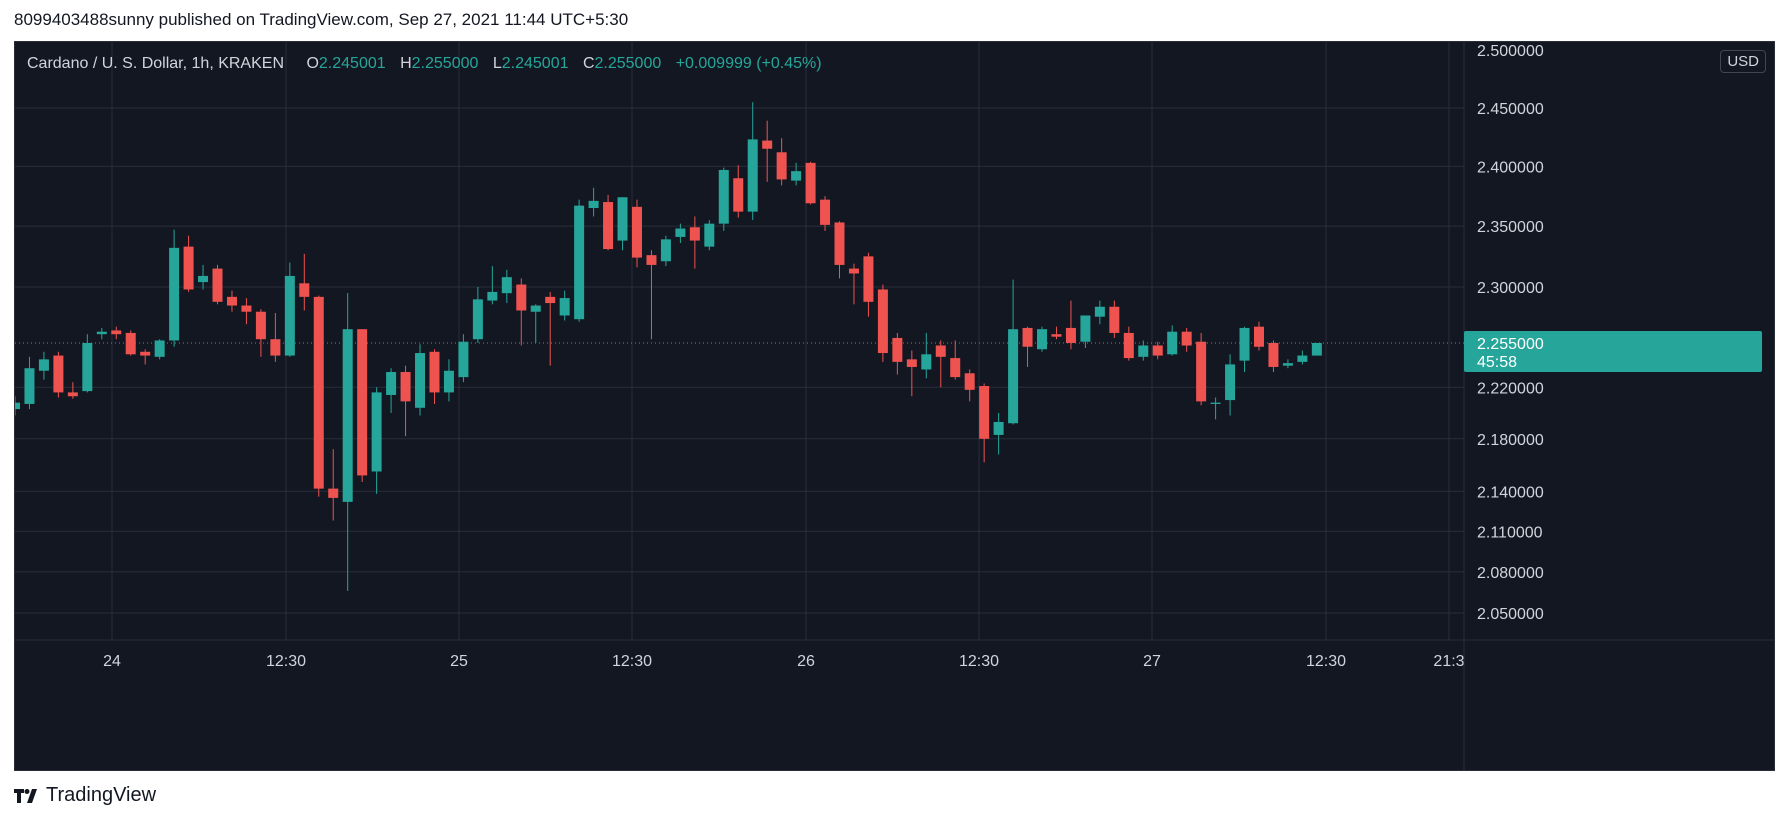  Describe the element at coordinates (445, 63) in the screenshot. I see `high-value: 2.255000` at that location.